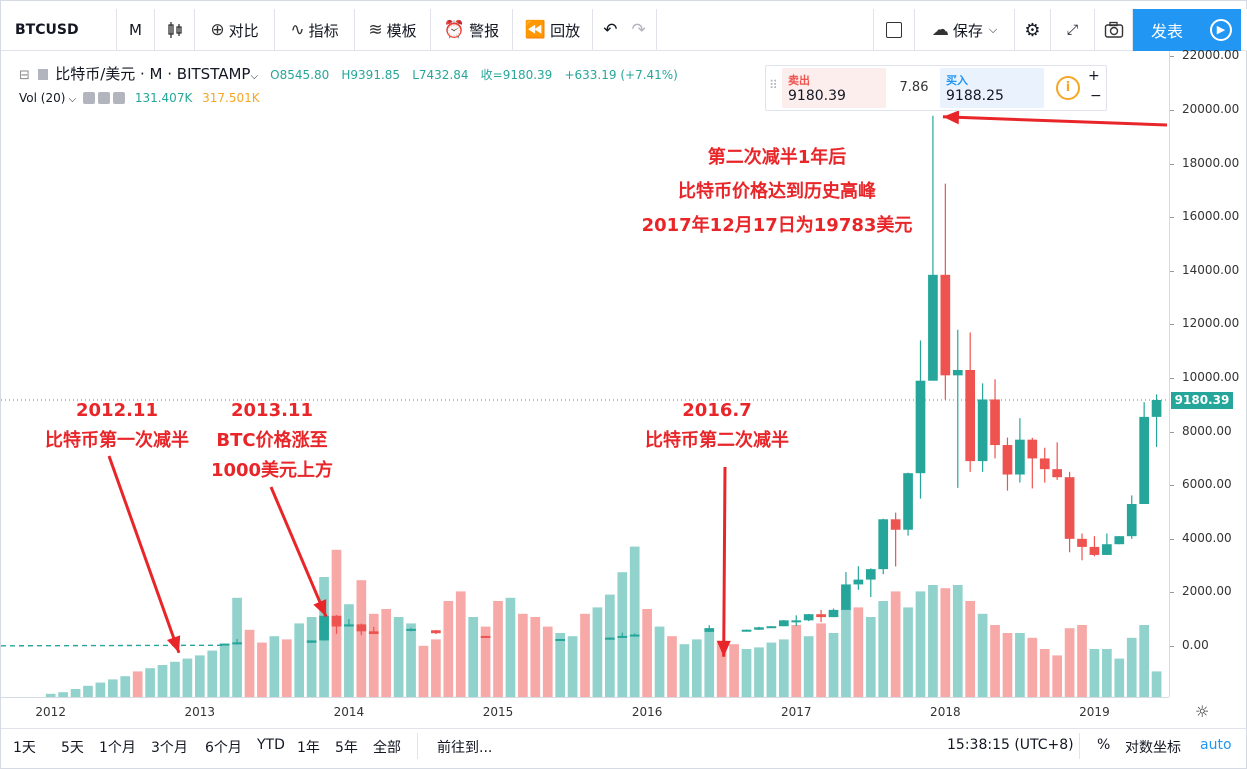  What do you see at coordinates (72, 748) in the screenshot?
I see `range-5d: 5天` at bounding box center [72, 748].